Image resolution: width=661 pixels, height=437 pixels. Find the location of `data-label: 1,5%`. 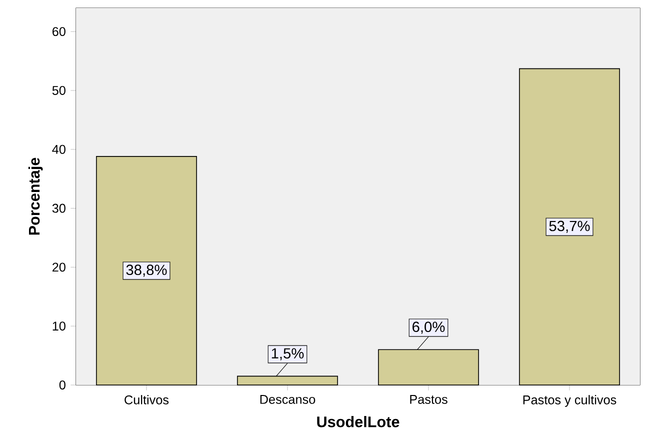

data-label: 1,5% is located at coordinates (288, 354).